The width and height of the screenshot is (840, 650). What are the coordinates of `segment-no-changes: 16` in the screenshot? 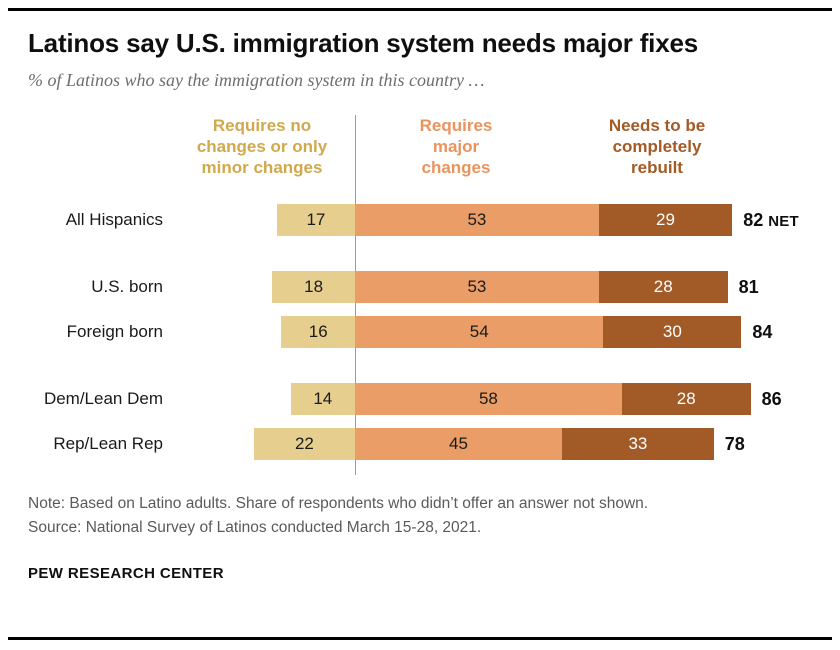 It's located at (318, 332).